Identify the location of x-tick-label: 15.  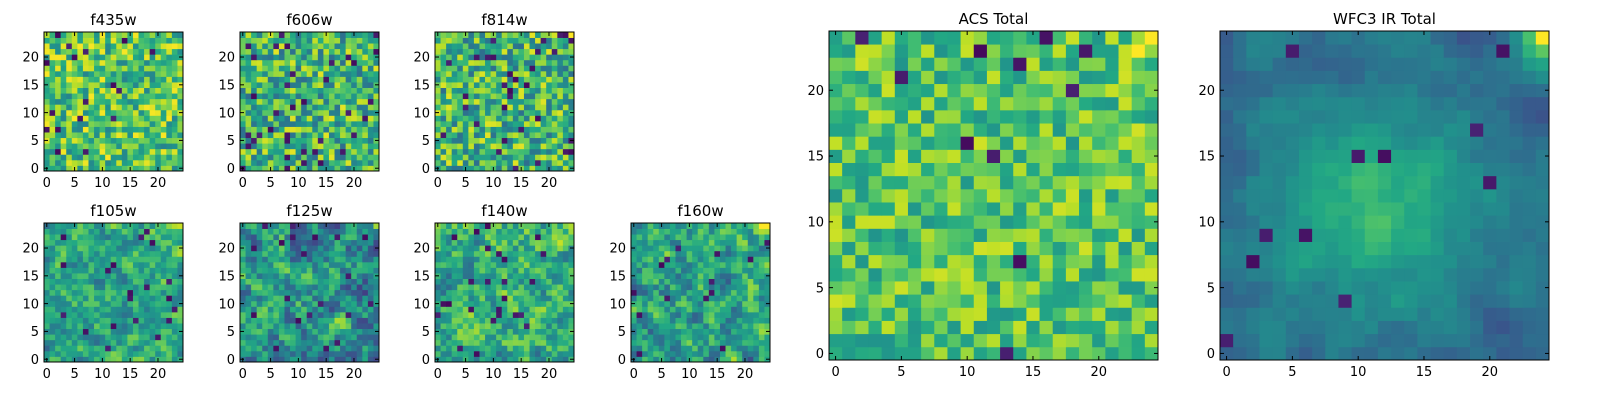
(326, 374).